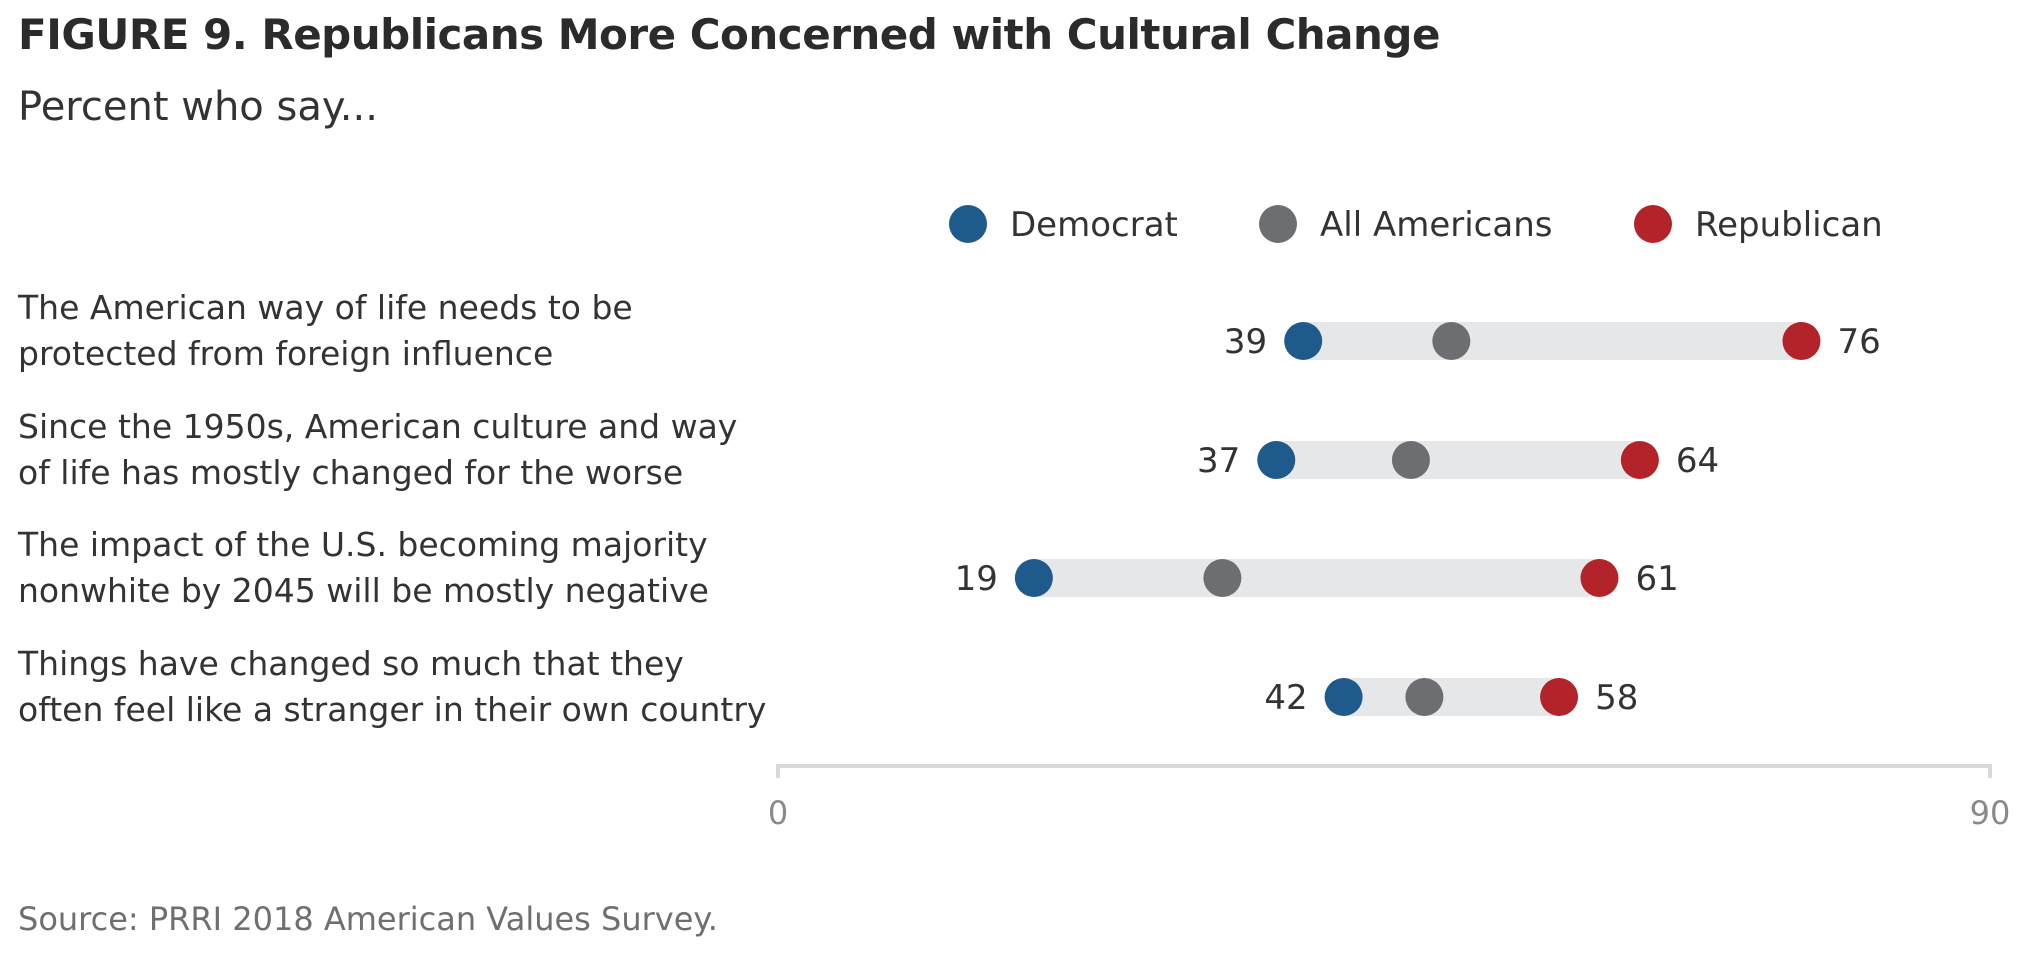 The width and height of the screenshot is (2025, 962). Describe the element at coordinates (1789, 225) in the screenshot. I see `legend-label-republican: Republican` at that location.